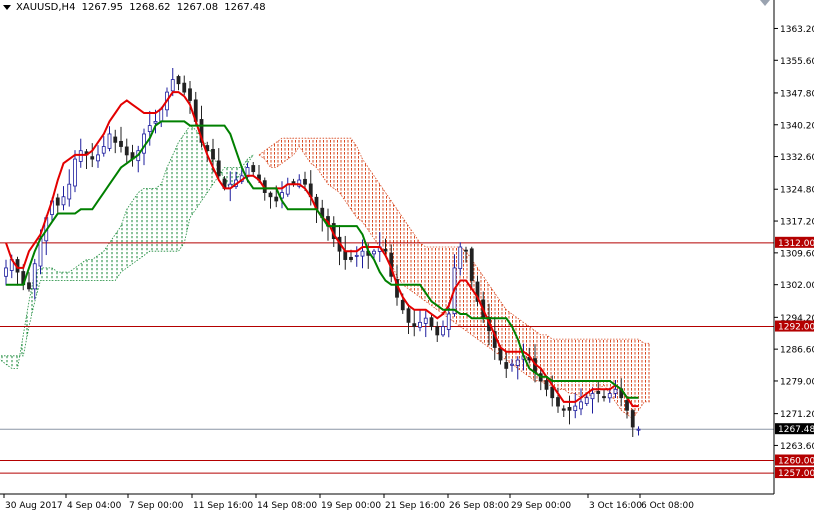 This screenshot has width=814, height=514. Describe the element at coordinates (797, 447) in the screenshot. I see `y-tick-label: 1263.60` at that location.